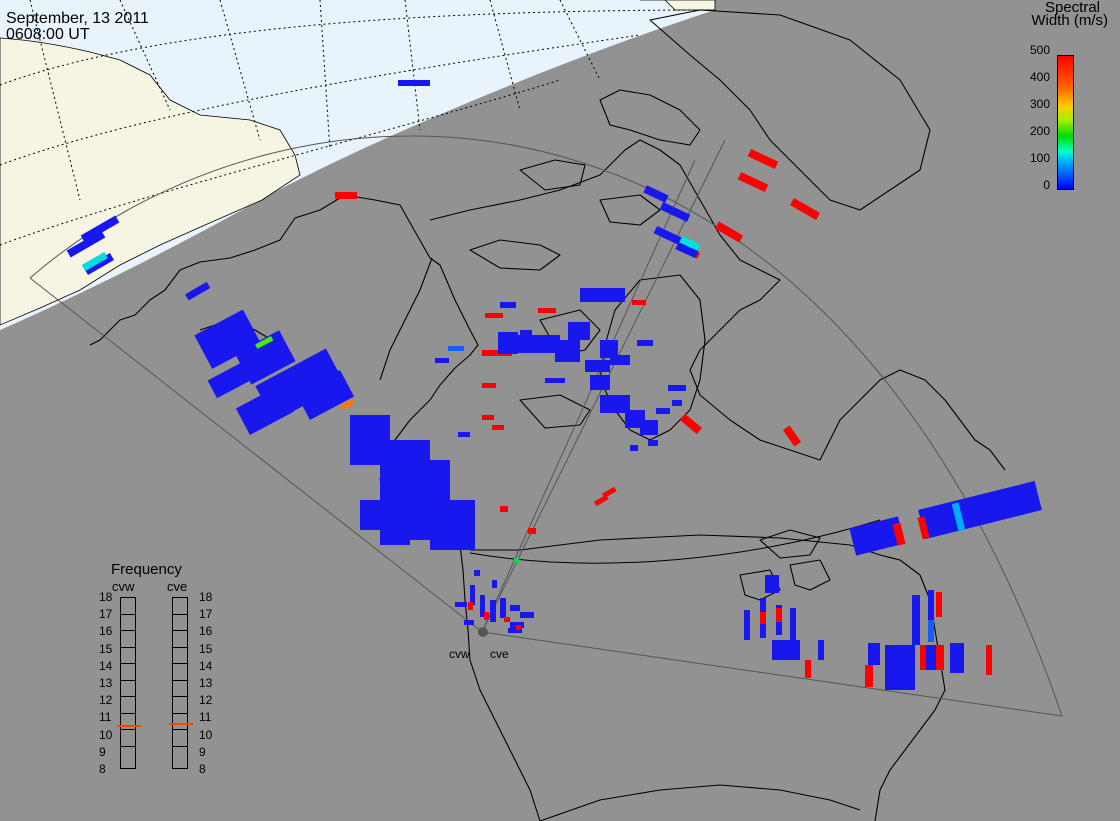 This screenshot has height=821, width=1120. I want to click on frequency-title: Frequency, so click(146, 569).